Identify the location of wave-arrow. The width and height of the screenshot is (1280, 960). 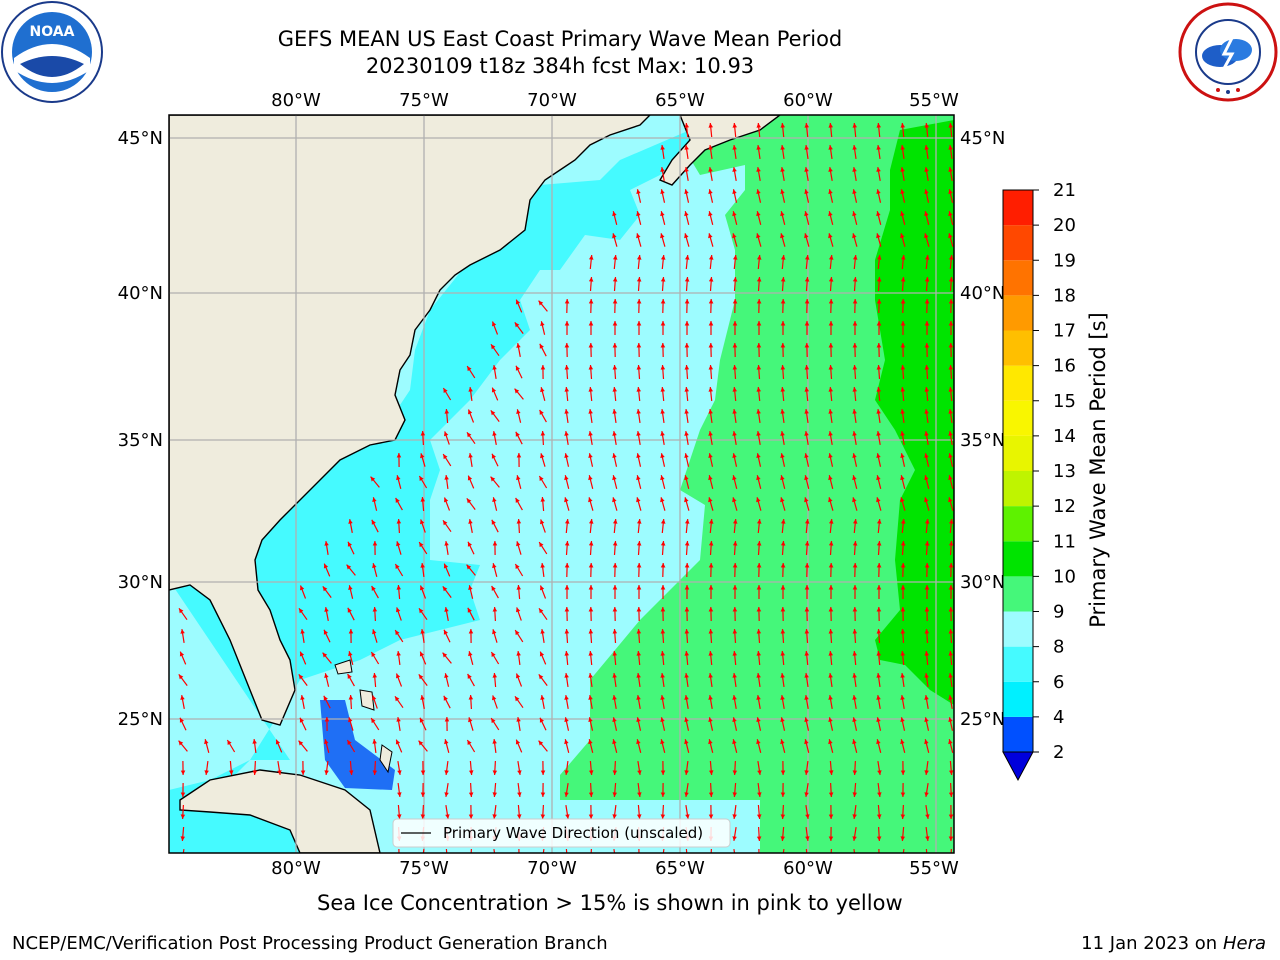
(806, 850).